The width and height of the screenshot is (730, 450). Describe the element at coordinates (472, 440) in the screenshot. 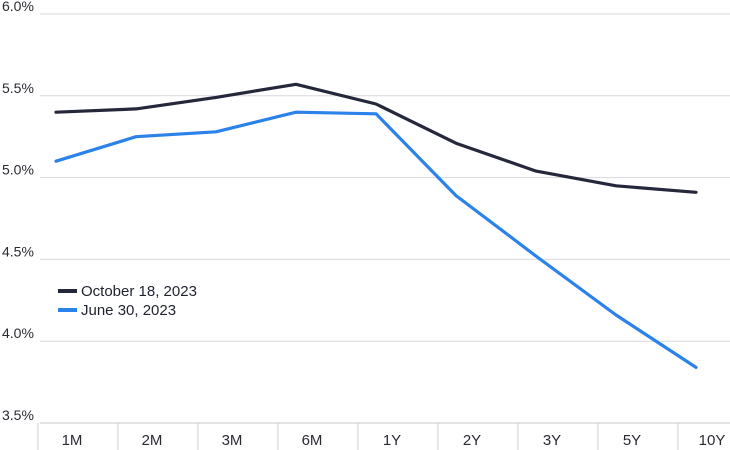

I see `x-tick-label: 2Y` at that location.